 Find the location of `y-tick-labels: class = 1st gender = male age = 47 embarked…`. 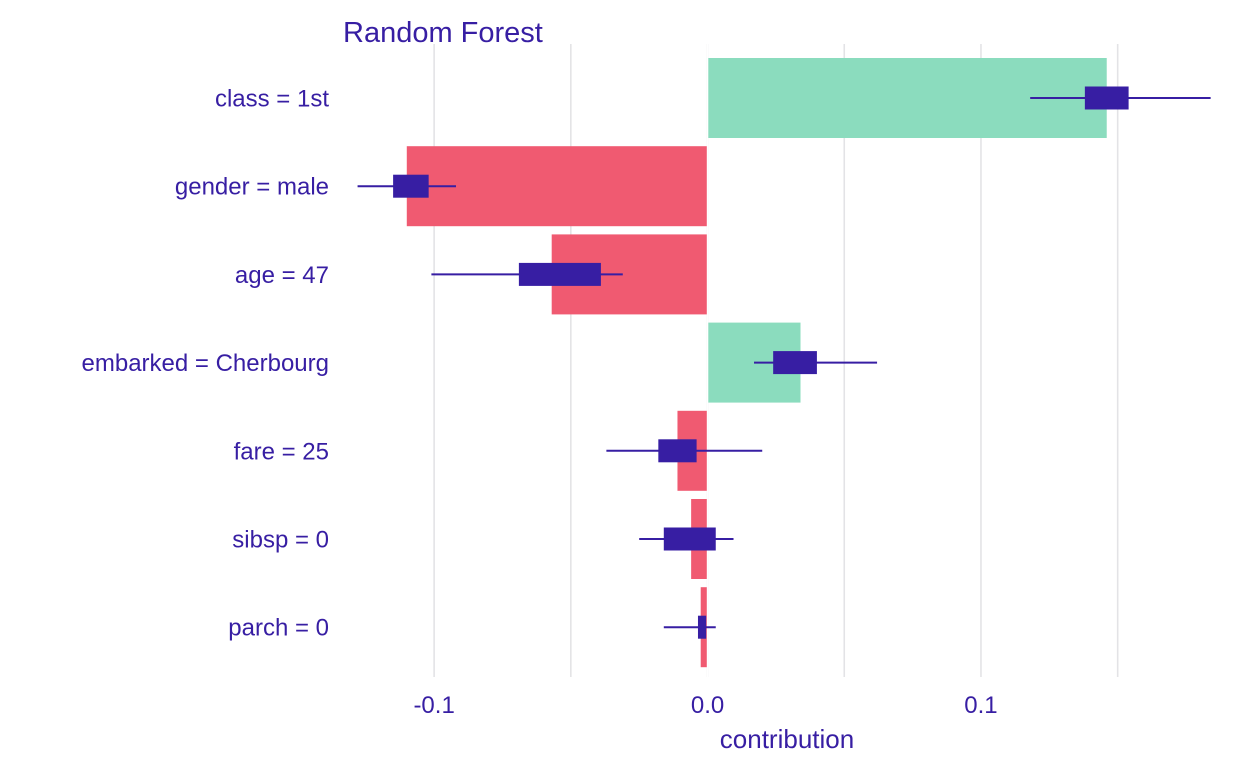

y-tick-labels: class = 1st gender = male age = 47 embarked… is located at coordinates (206, 364).